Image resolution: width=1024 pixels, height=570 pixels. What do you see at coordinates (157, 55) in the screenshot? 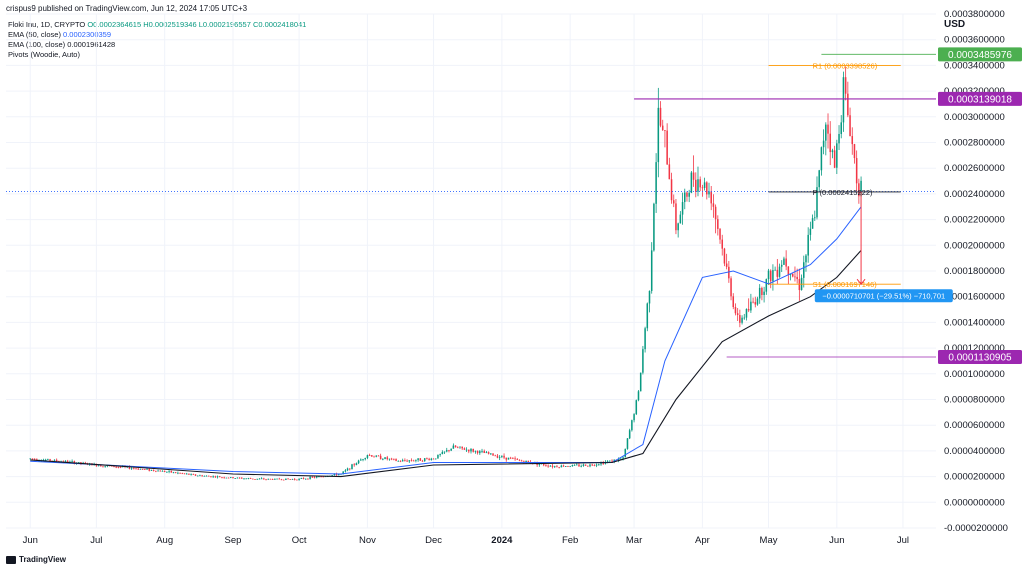
I see `legend-pivots-row: Pivots (Woodie, Auto)` at bounding box center [157, 55].